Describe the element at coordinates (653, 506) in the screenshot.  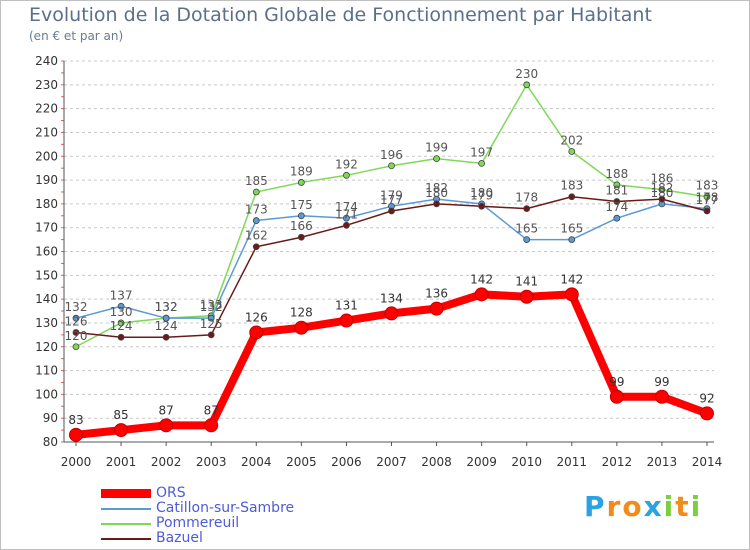
I see `logo-letter-4: x` at that location.